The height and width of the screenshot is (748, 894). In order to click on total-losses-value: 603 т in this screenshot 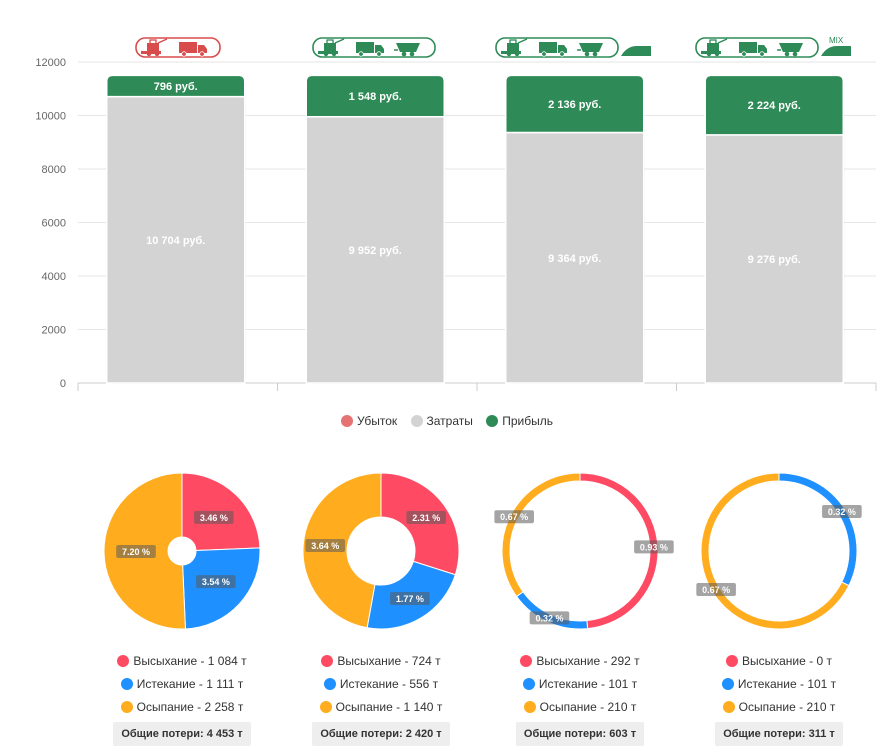, I will do `click(623, 734)`.